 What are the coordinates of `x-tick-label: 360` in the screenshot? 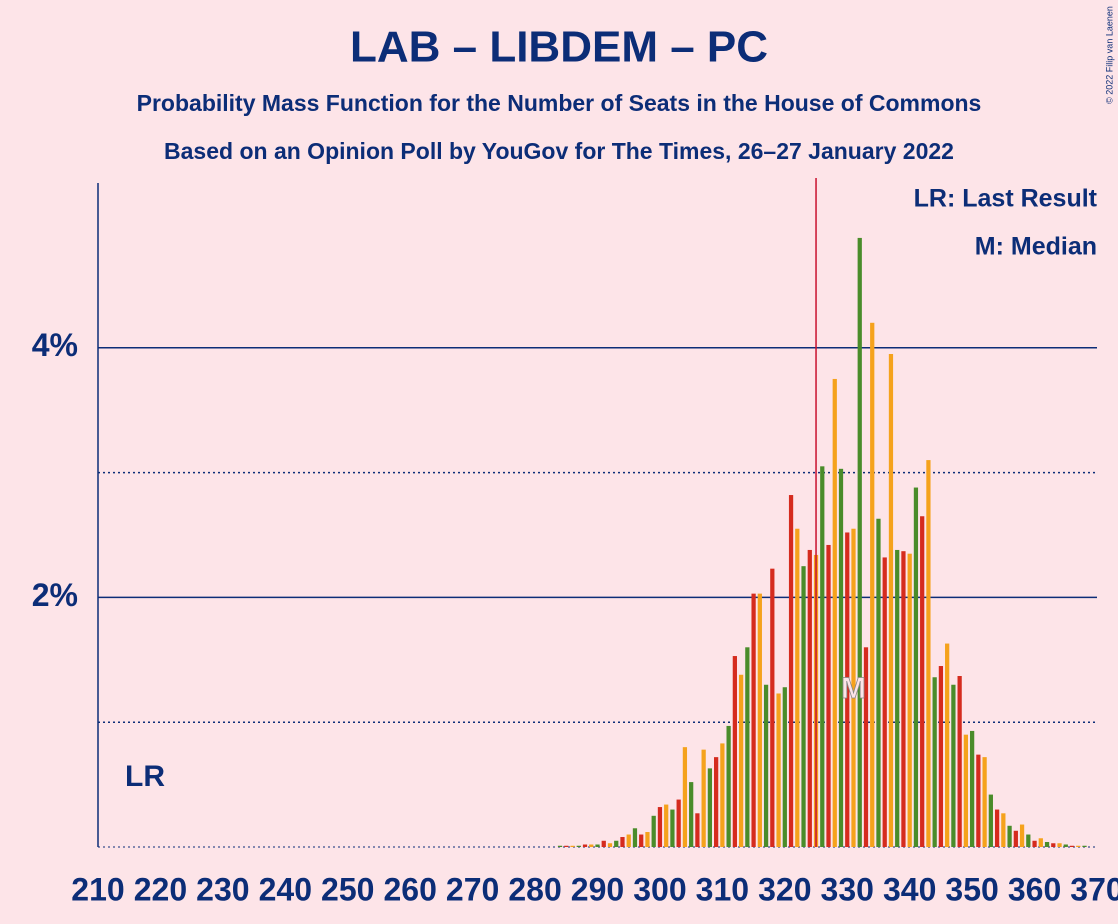 It's located at (1034, 889).